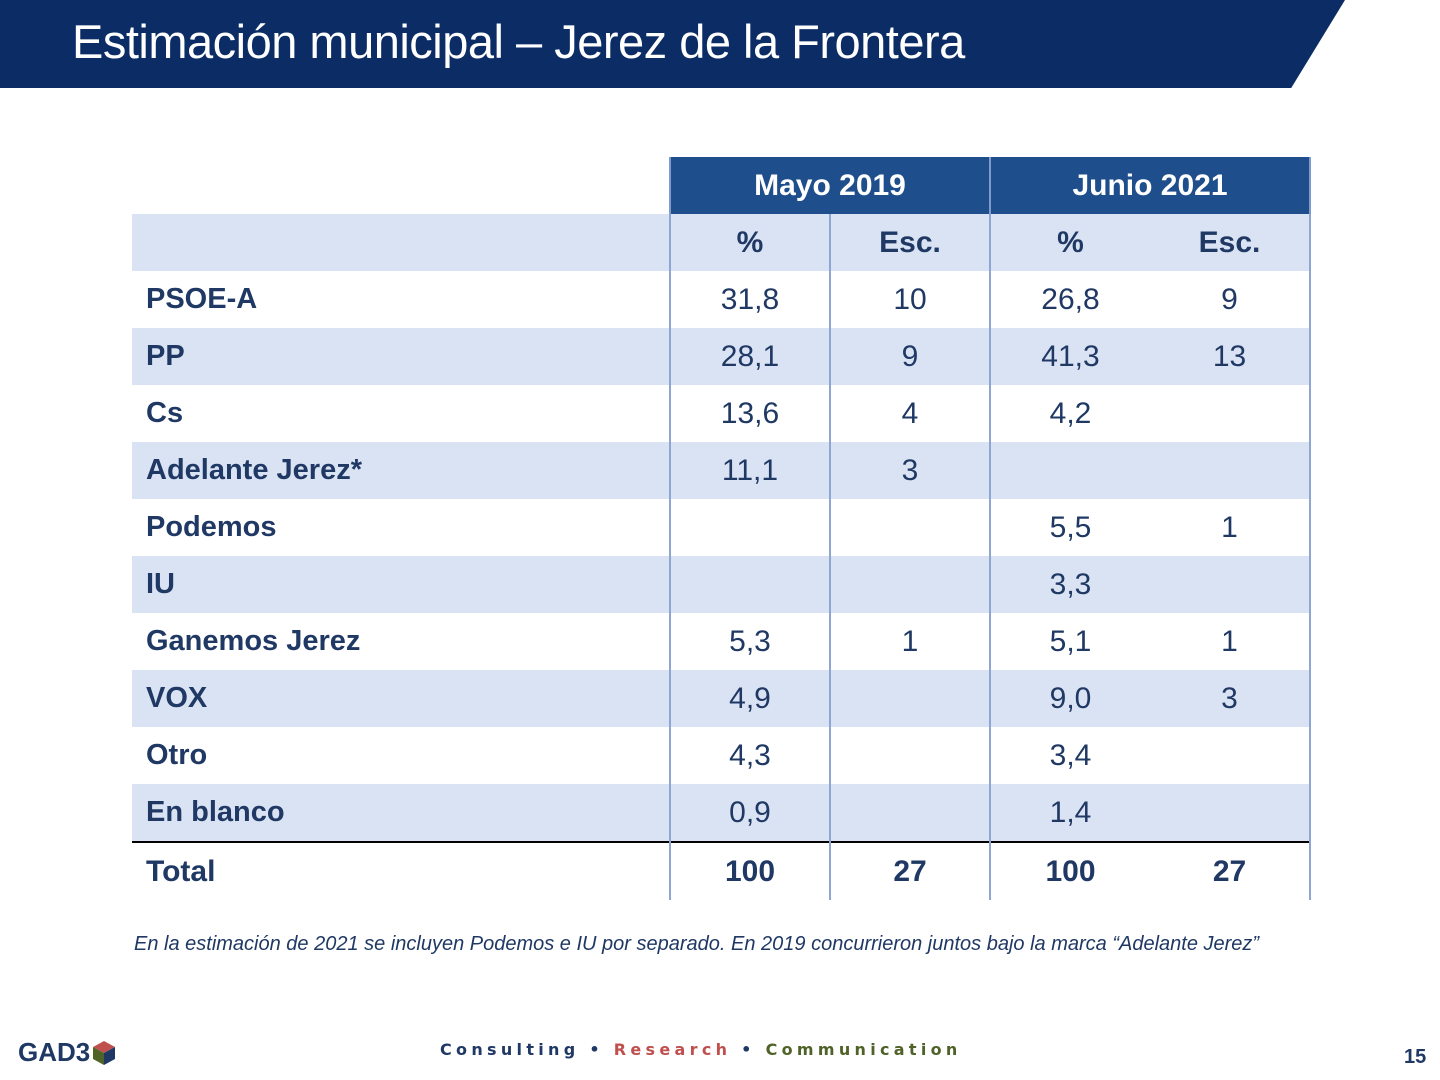  I want to click on table-row: En blanco 0,9 1,4, so click(721, 813).